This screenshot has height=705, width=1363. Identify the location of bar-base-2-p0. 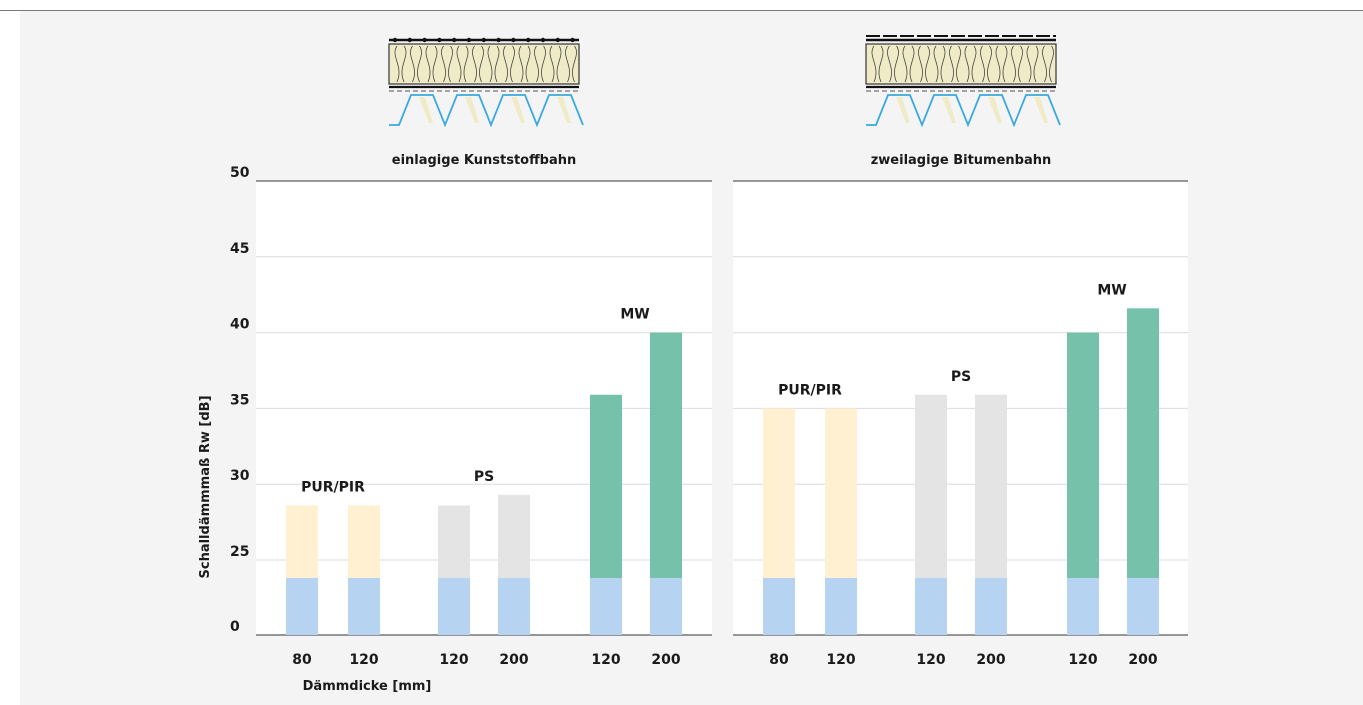
(454, 606).